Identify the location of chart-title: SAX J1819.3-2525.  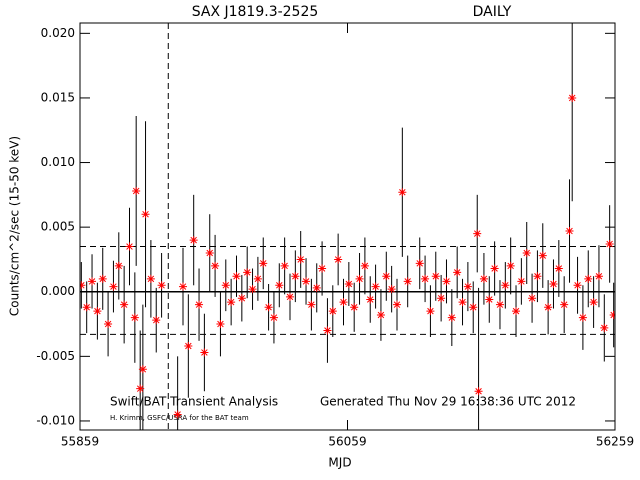
(255, 12).